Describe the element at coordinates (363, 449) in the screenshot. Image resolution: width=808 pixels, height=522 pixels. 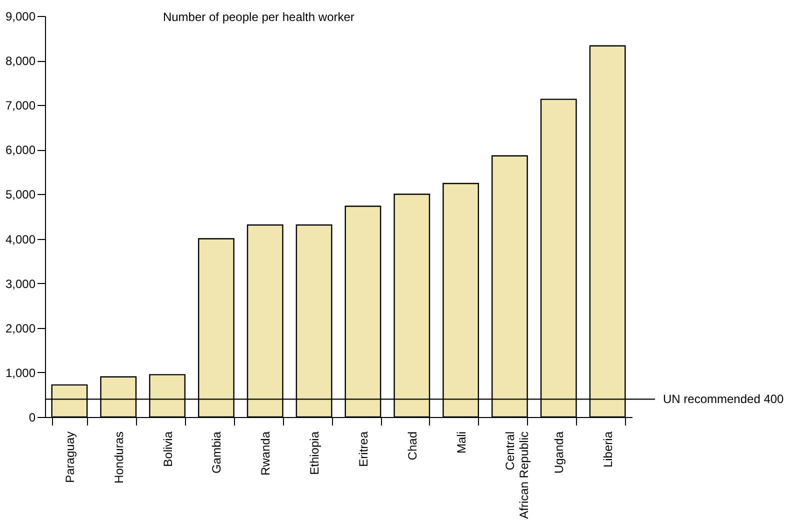
I see `x-tick-label: Eritrea` at that location.